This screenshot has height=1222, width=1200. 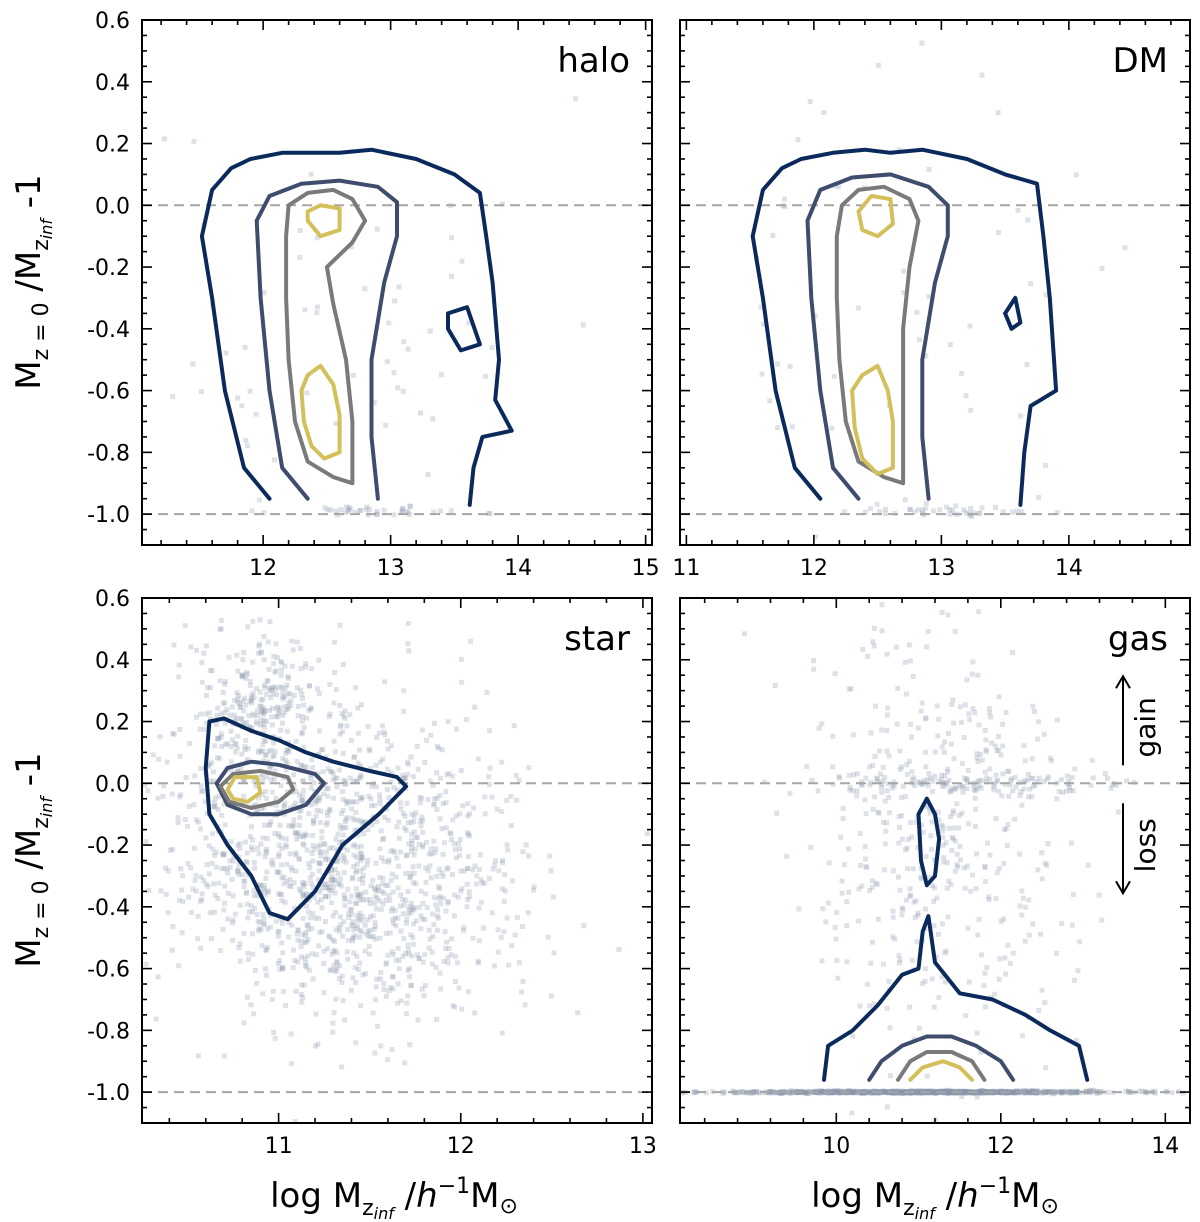 What do you see at coordinates (597, 639) in the screenshot?
I see `panel-label: star` at bounding box center [597, 639].